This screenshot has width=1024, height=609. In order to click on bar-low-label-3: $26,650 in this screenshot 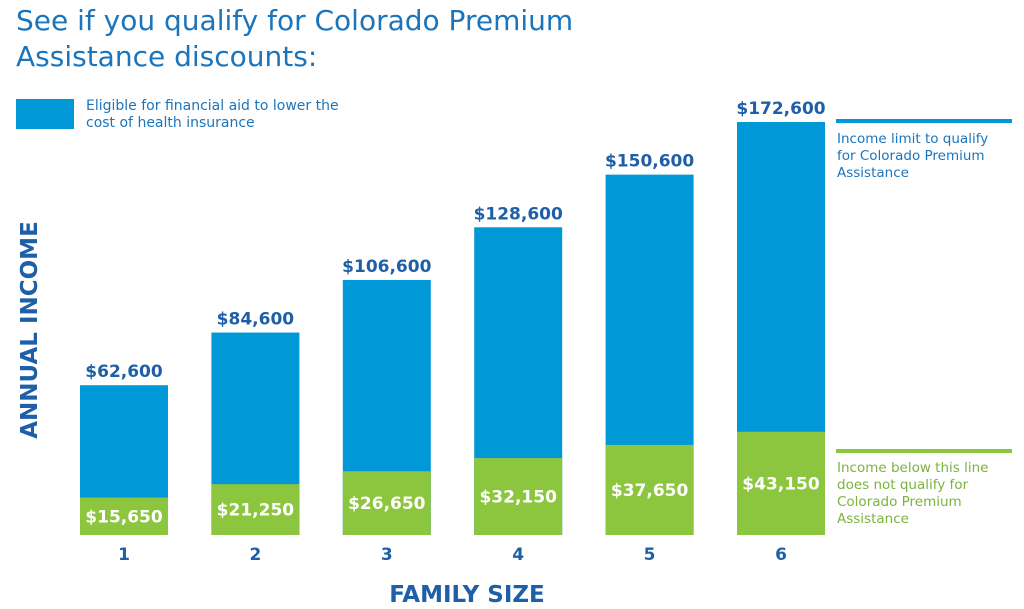, I will do `click(387, 504)`.